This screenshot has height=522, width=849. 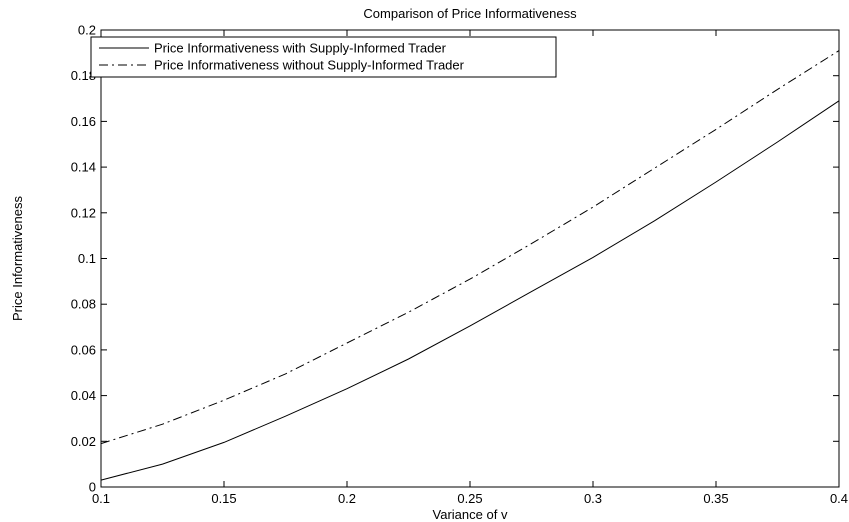 What do you see at coordinates (83, 167) in the screenshot?
I see `y-tick-label: 0.14` at bounding box center [83, 167].